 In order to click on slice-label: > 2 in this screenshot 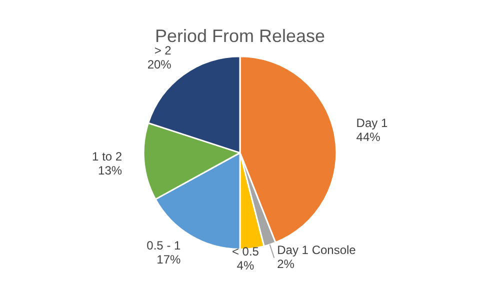, I will do `click(163, 51)`.